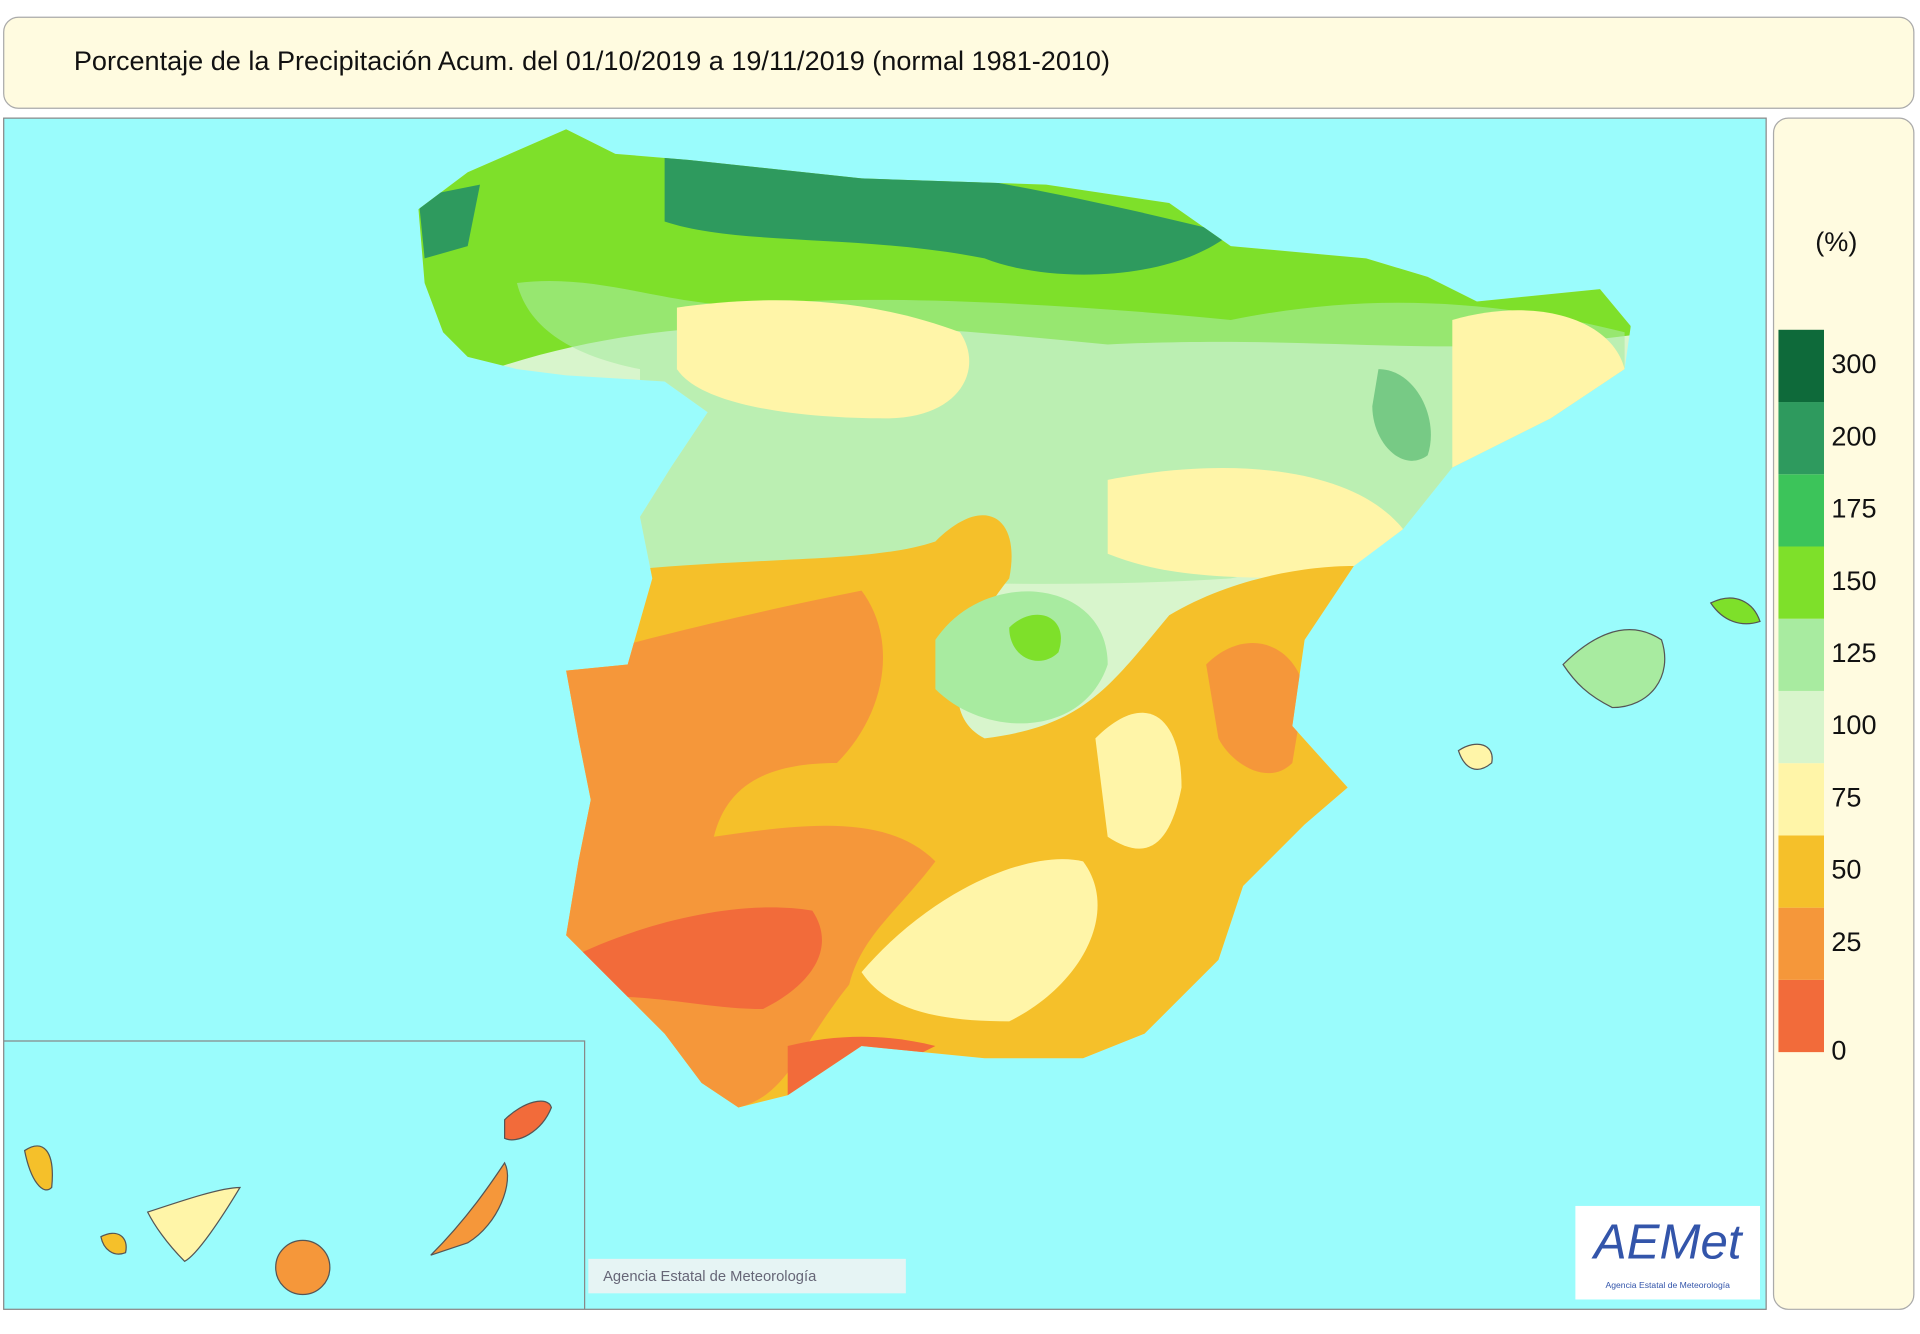 Image resolution: width=1920 pixels, height=1334 pixels. What do you see at coordinates (1846, 869) in the screenshot?
I see `legend-label: 50` at bounding box center [1846, 869].